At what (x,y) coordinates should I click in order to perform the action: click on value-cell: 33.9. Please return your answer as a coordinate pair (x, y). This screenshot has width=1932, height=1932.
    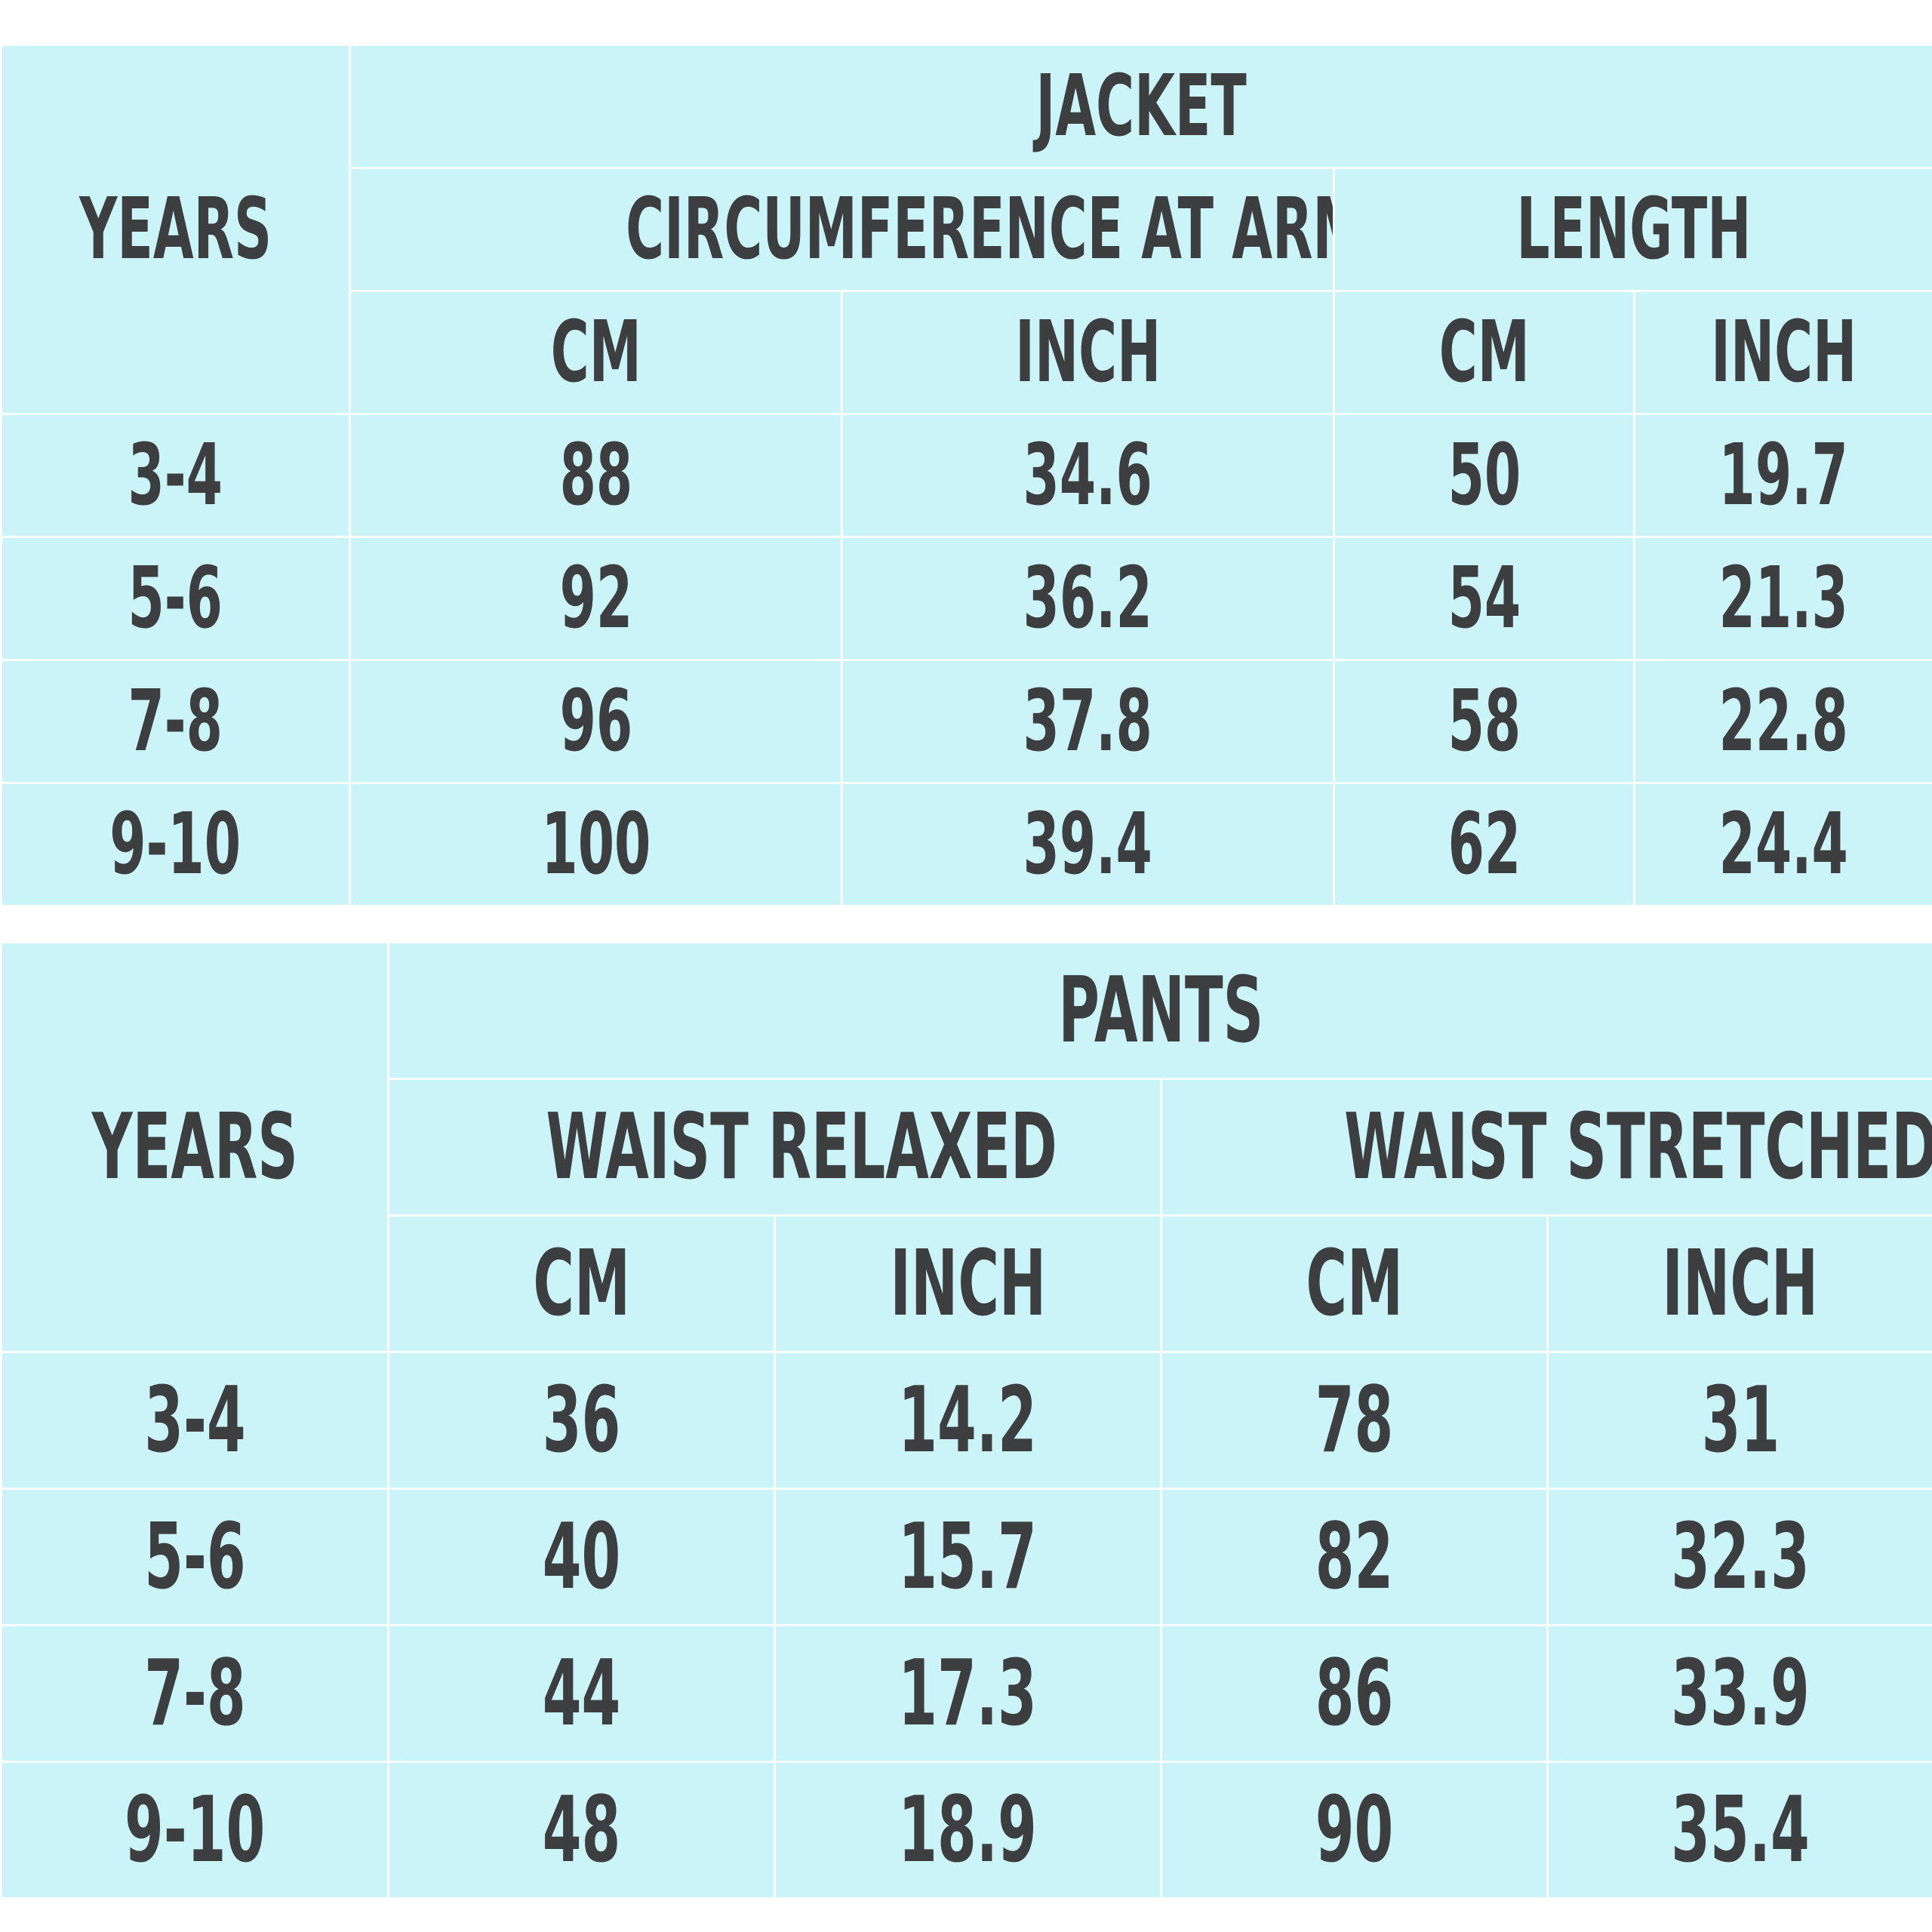
    Looking at the image, I should click on (1739, 1693).